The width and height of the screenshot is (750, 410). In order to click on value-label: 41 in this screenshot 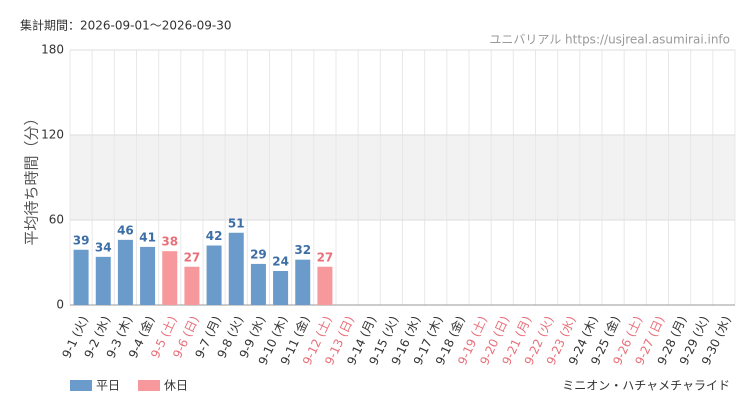, I will do `click(147, 237)`.